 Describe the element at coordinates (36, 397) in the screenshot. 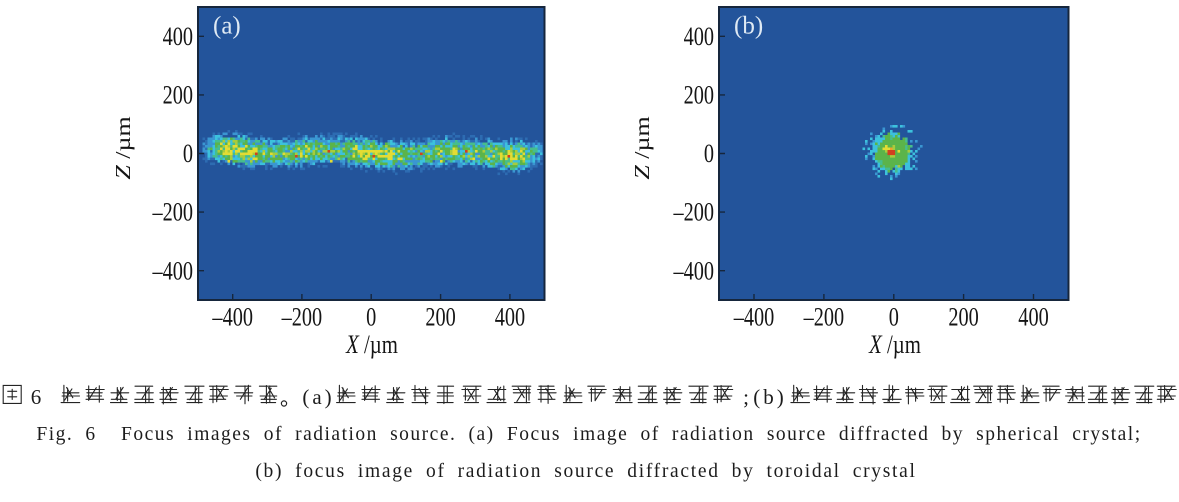

I see `svg-text: 6` at that location.